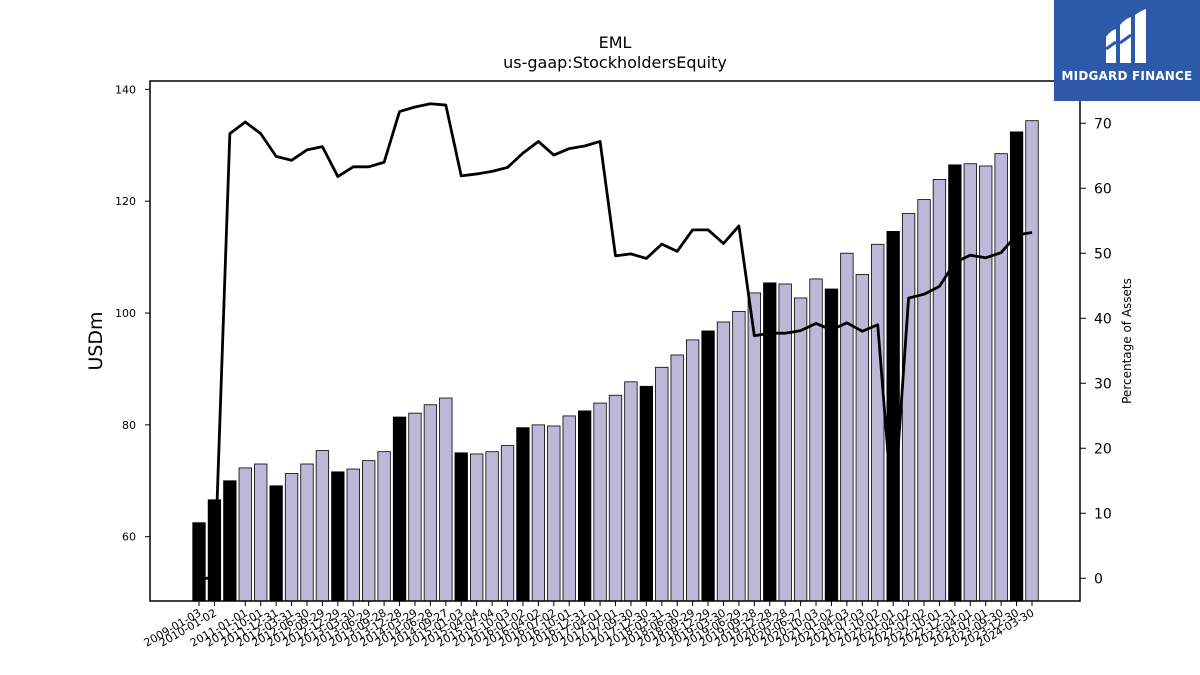  I want to click on y2-tick-label-40: 40, so click(1103, 319).